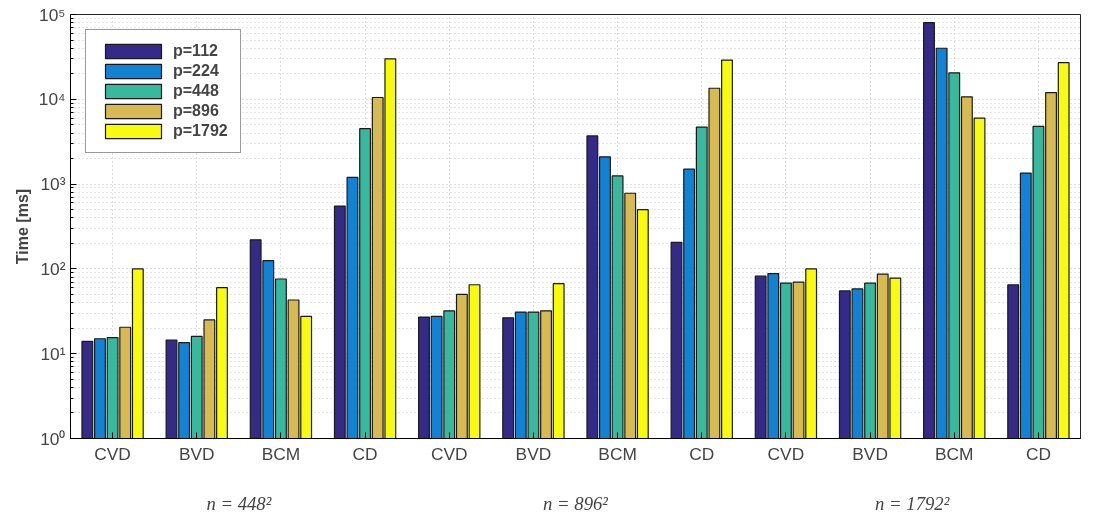 Image resolution: width=1102 pixels, height=518 pixels. Describe the element at coordinates (576, 503) in the screenshot. I see `text: n = 896²` at that location.